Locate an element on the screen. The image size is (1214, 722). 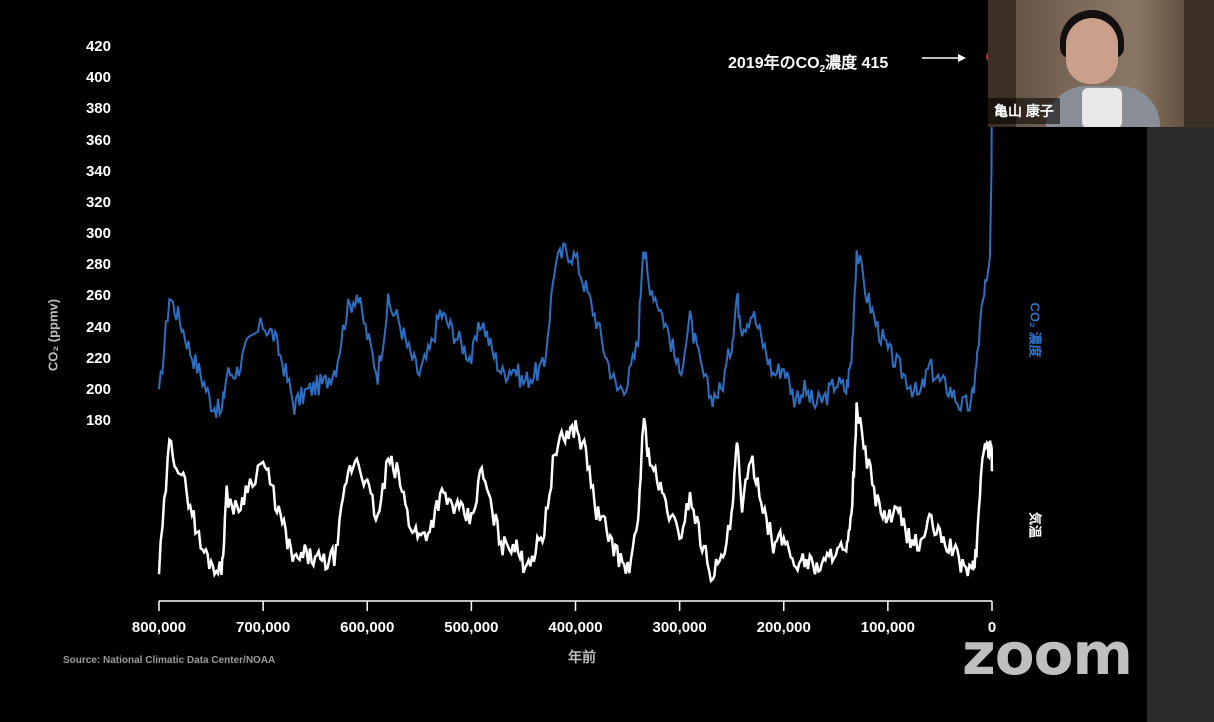
x-tick-label: 800,000 is located at coordinates (159, 627).